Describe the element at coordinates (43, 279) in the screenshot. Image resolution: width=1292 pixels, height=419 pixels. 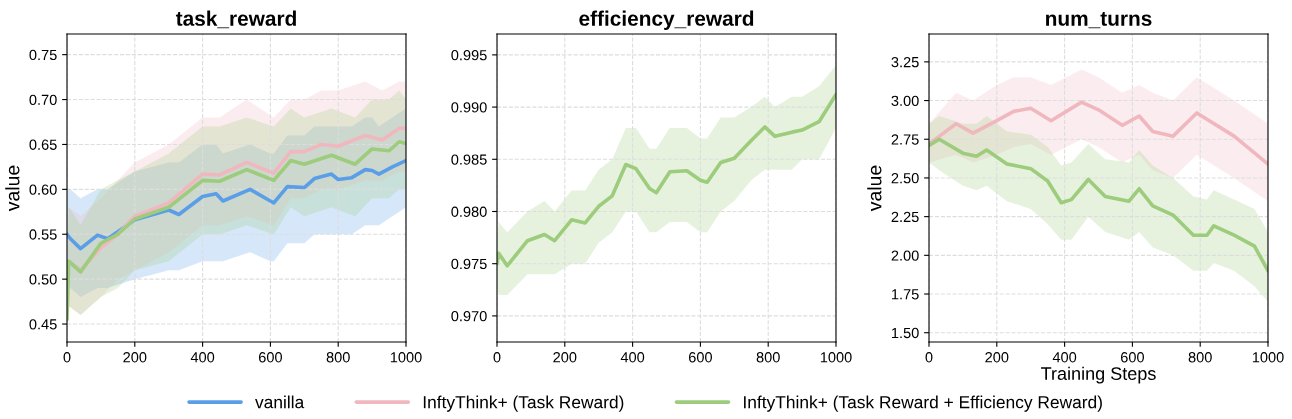
I see `y-tick-label: 0.50` at that location.